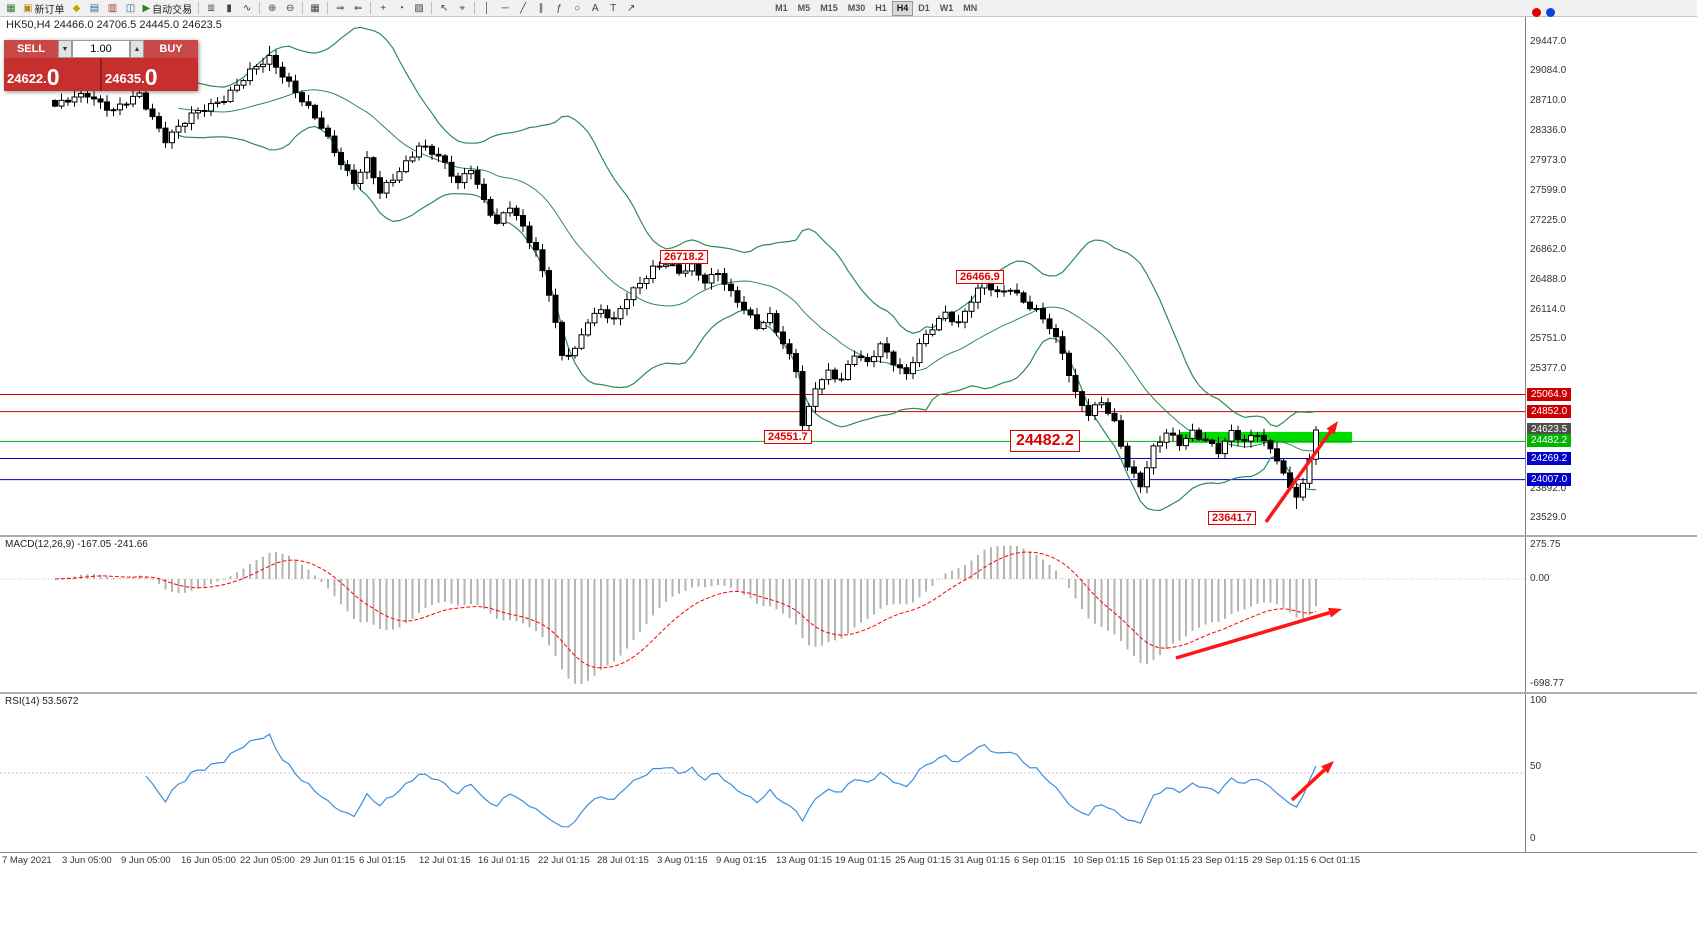  Describe the element at coordinates (829, 8) in the screenshot. I see `timeframe-m15-button: M15` at that location.